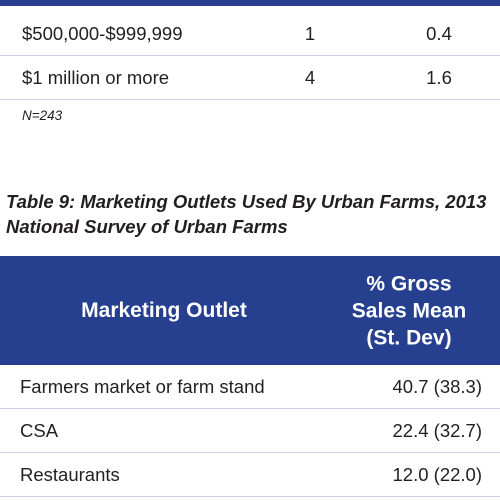  What do you see at coordinates (409, 337) in the screenshot?
I see `gross-sales-header-line-3: (St. Dev)` at bounding box center [409, 337].